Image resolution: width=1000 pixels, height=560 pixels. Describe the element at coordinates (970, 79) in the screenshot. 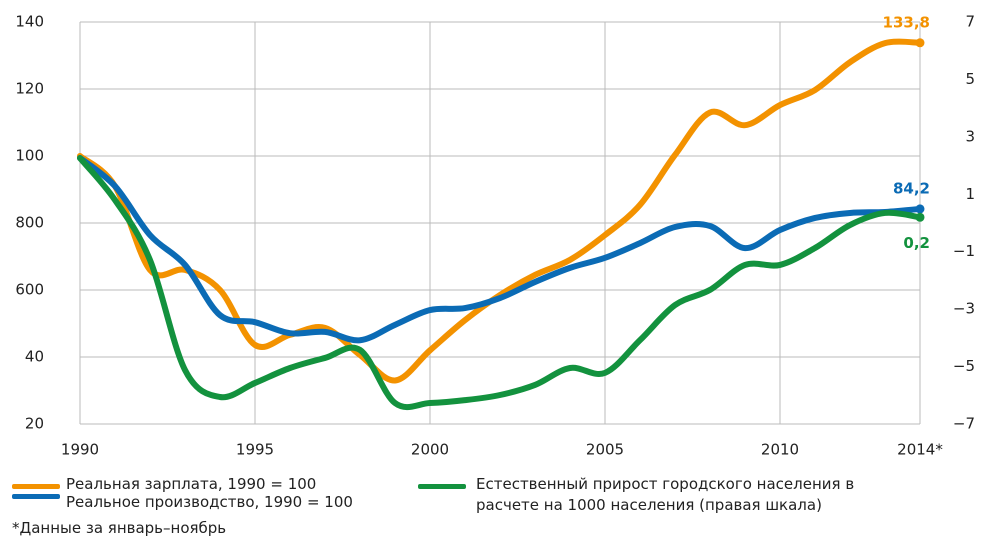

I see `y2-tick-label: 5` at that location.